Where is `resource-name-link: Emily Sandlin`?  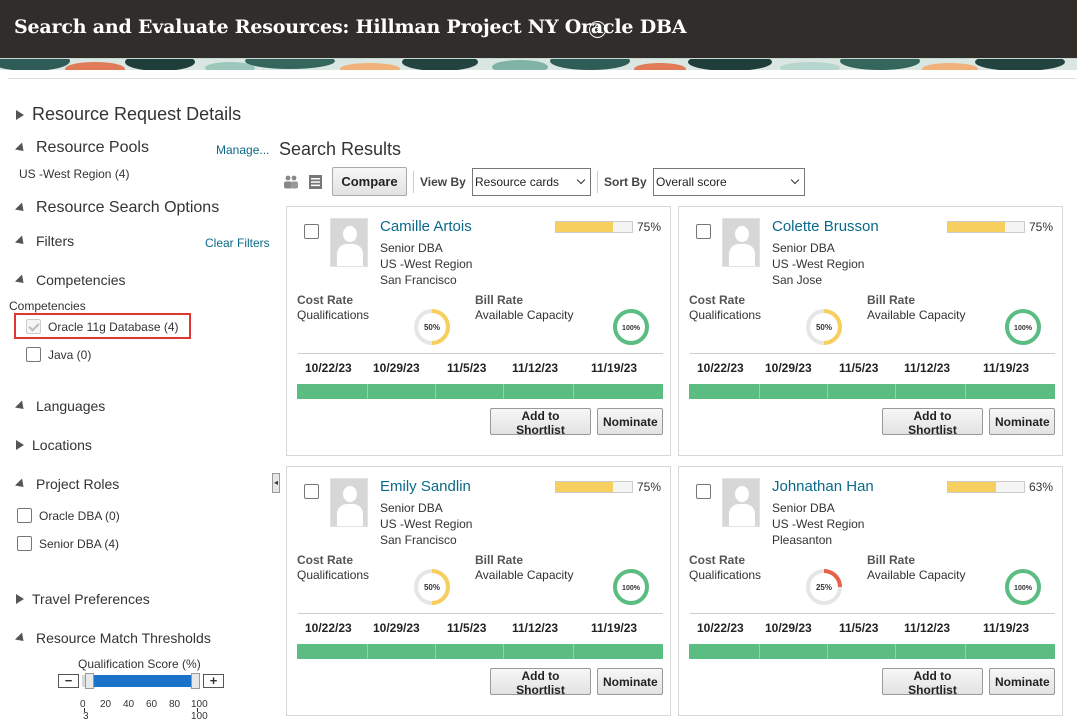
resource-name-link: Emily Sandlin is located at coordinates (425, 486).